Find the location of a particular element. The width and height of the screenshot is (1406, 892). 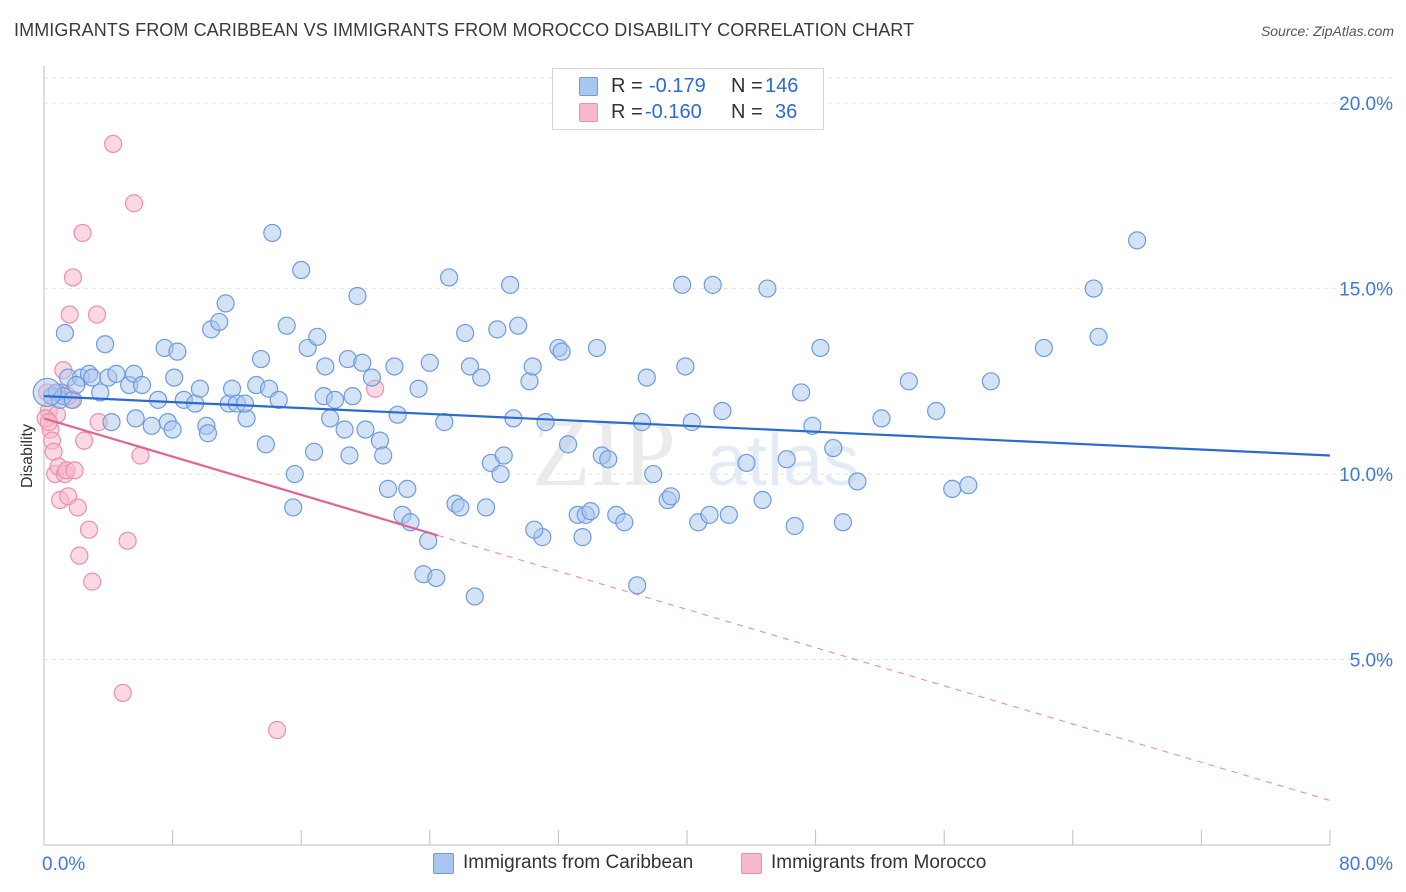

trend-line-caribbean is located at coordinates (687, 426).